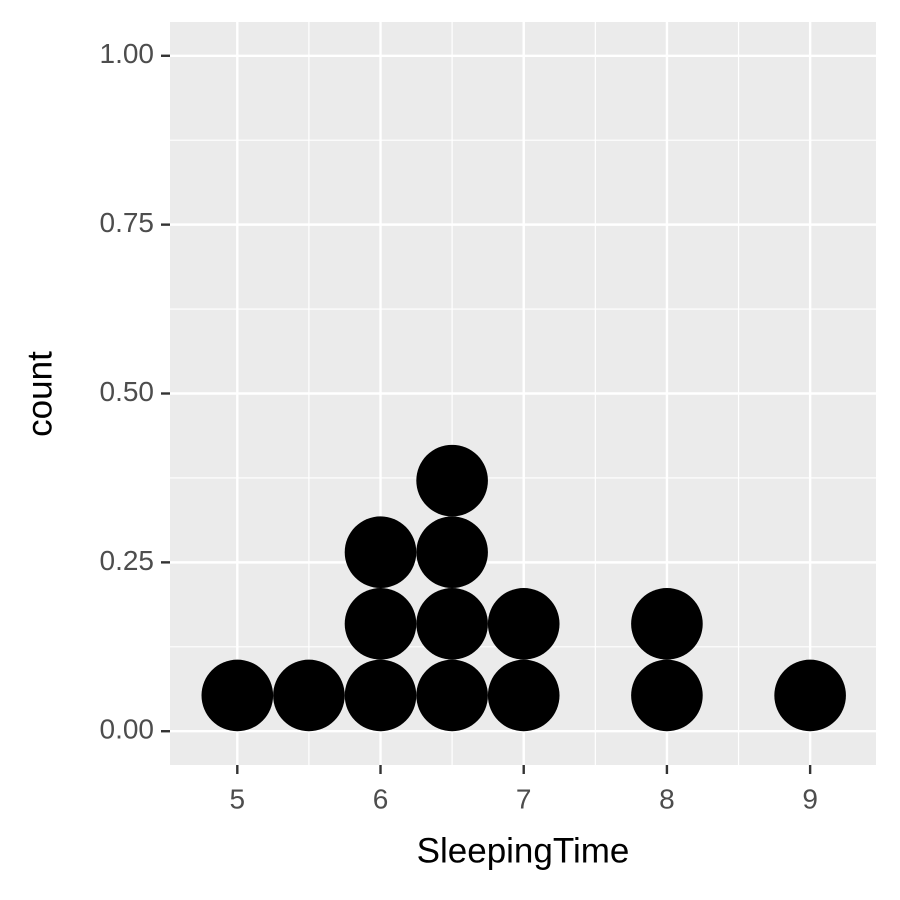 Image resolution: width=900 pixels, height=900 pixels. What do you see at coordinates (127, 391) in the screenshot?
I see `y-tick-label: 0.50` at bounding box center [127, 391].